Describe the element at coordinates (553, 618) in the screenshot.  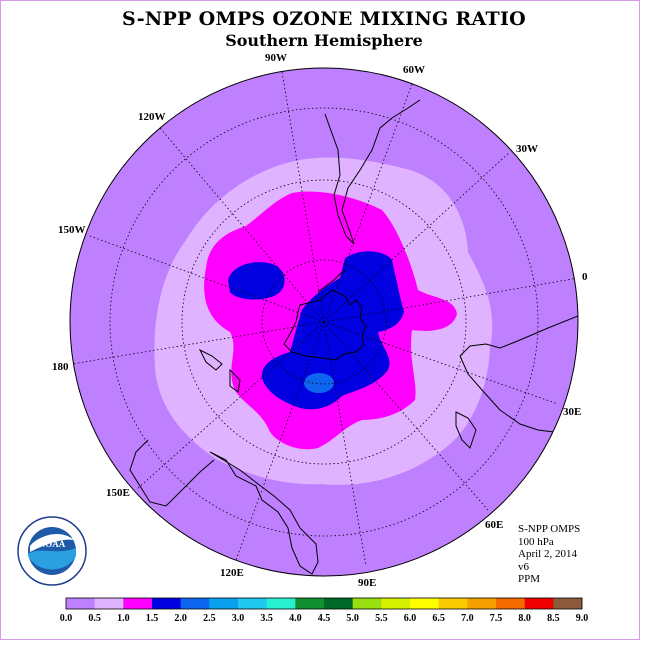
I see `colorbar-tick-label: 8.5` at that location.